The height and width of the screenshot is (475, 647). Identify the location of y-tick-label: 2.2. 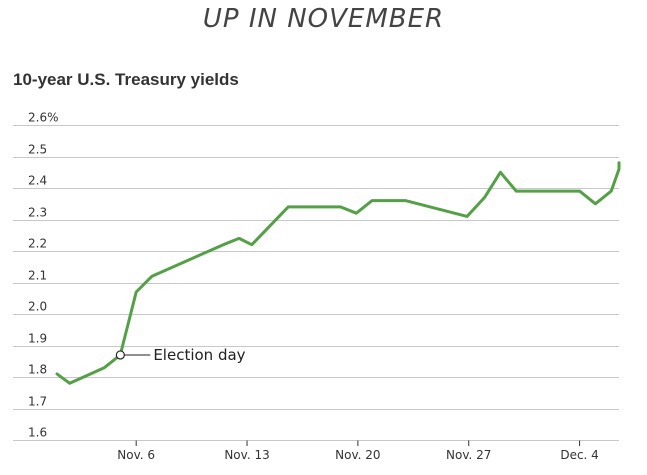
(37, 244).